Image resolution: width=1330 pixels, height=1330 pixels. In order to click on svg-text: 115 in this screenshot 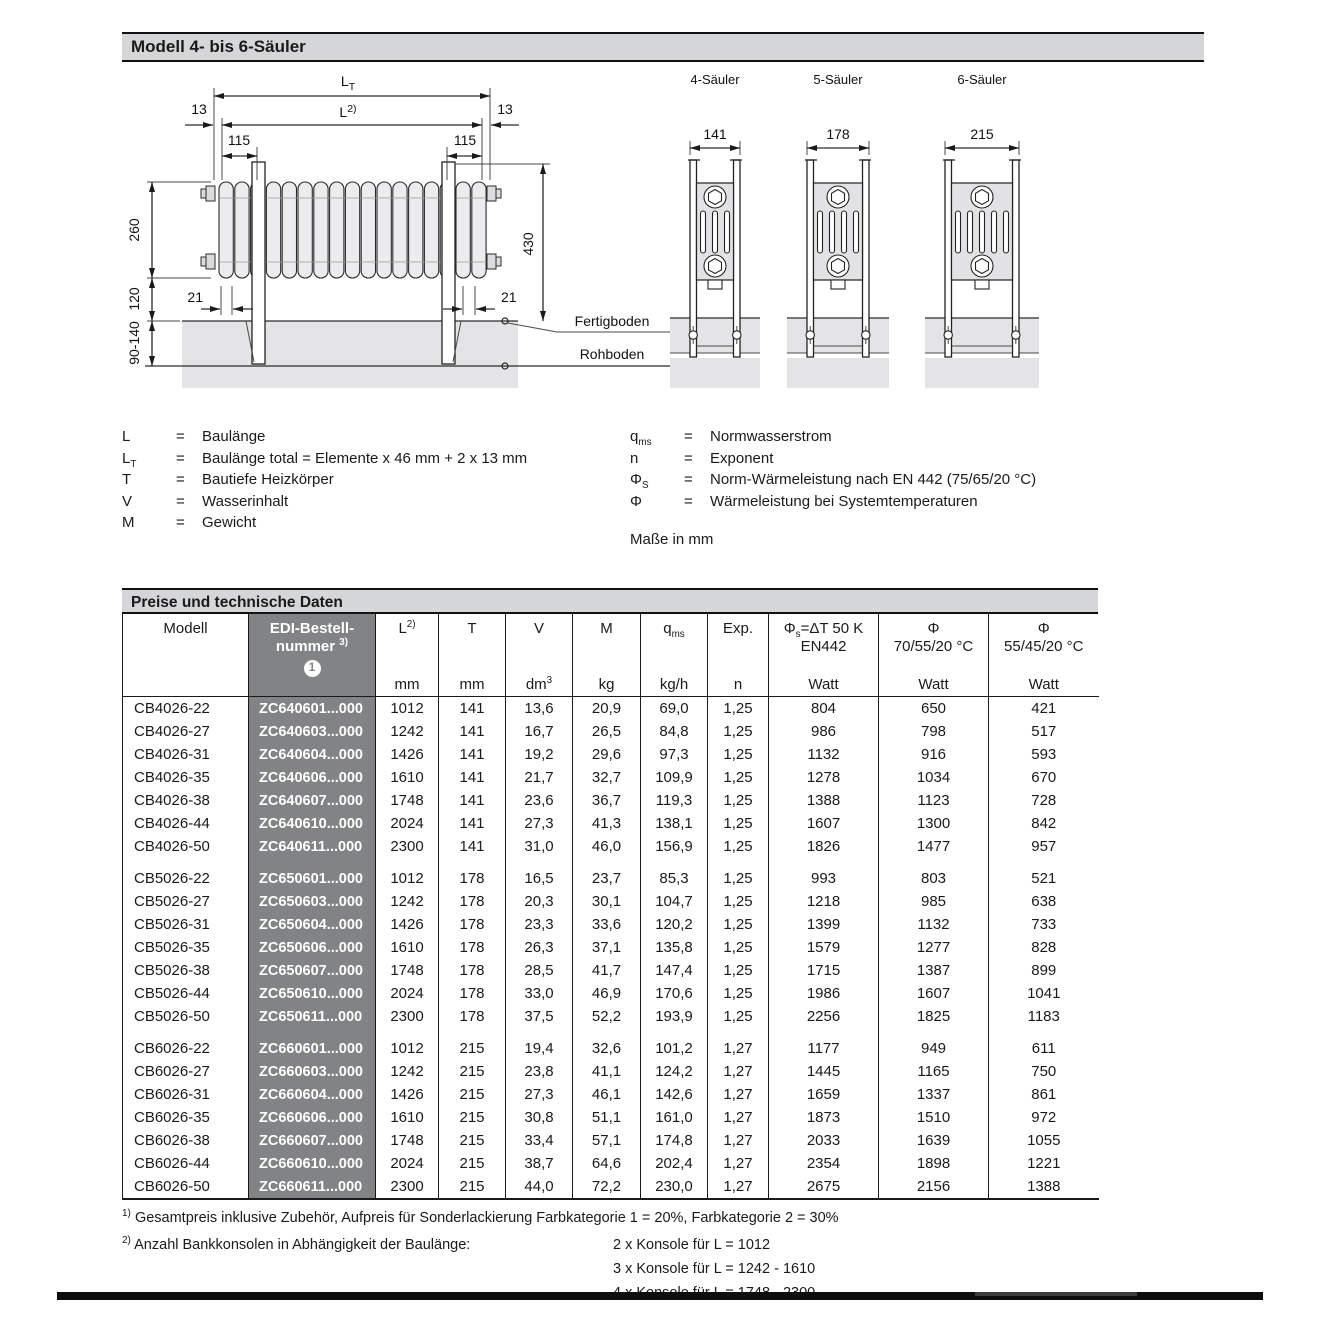, I will do `click(239, 140)`.